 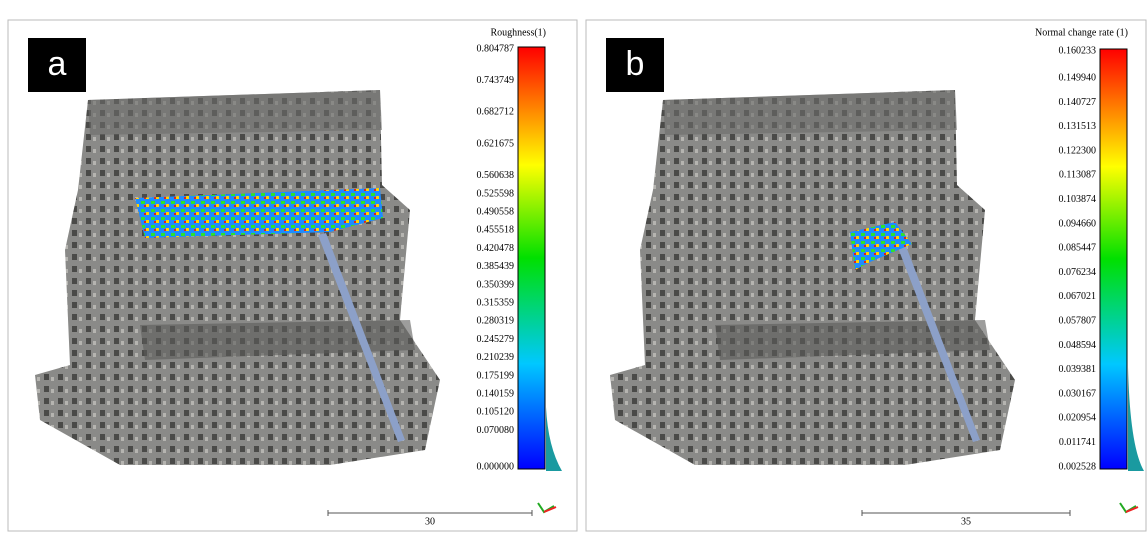 I want to click on colorbar-tick-label: 0.070080, so click(x=496, y=430).